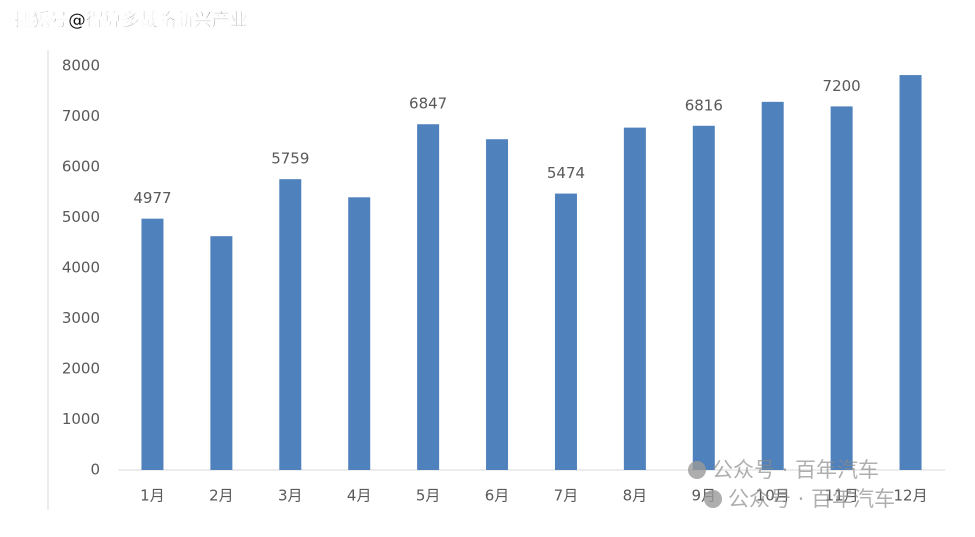 The height and width of the screenshot is (537, 975). I want to click on data-label: 6847, so click(428, 104).